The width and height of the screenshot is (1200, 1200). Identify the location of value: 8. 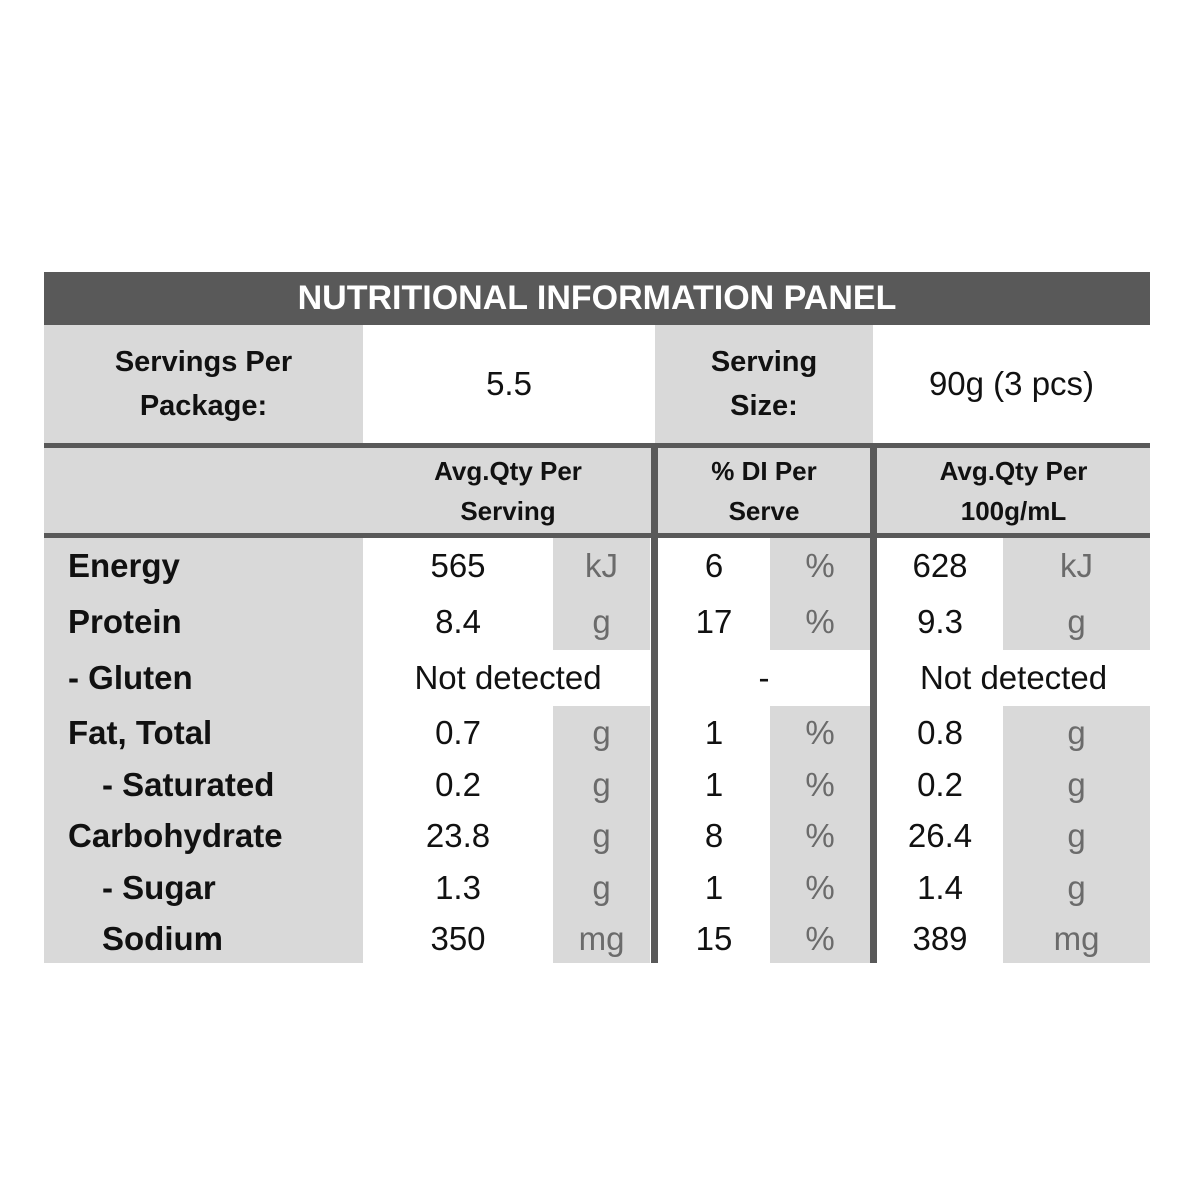
(714, 836).